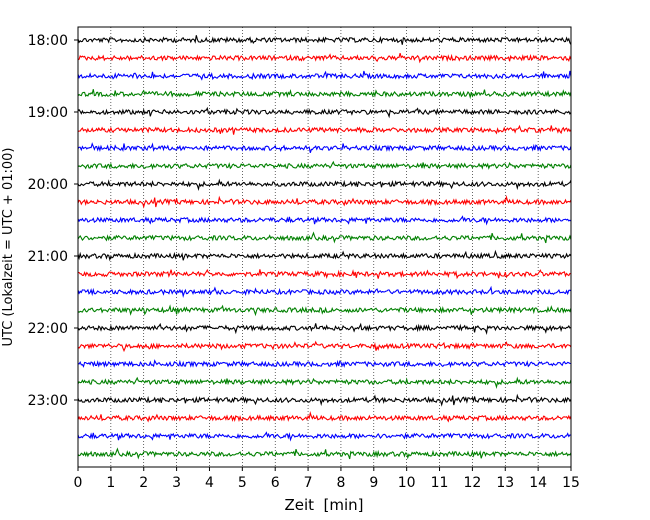  Describe the element at coordinates (78, 483) in the screenshot. I see `x-tick-label: 0` at that location.